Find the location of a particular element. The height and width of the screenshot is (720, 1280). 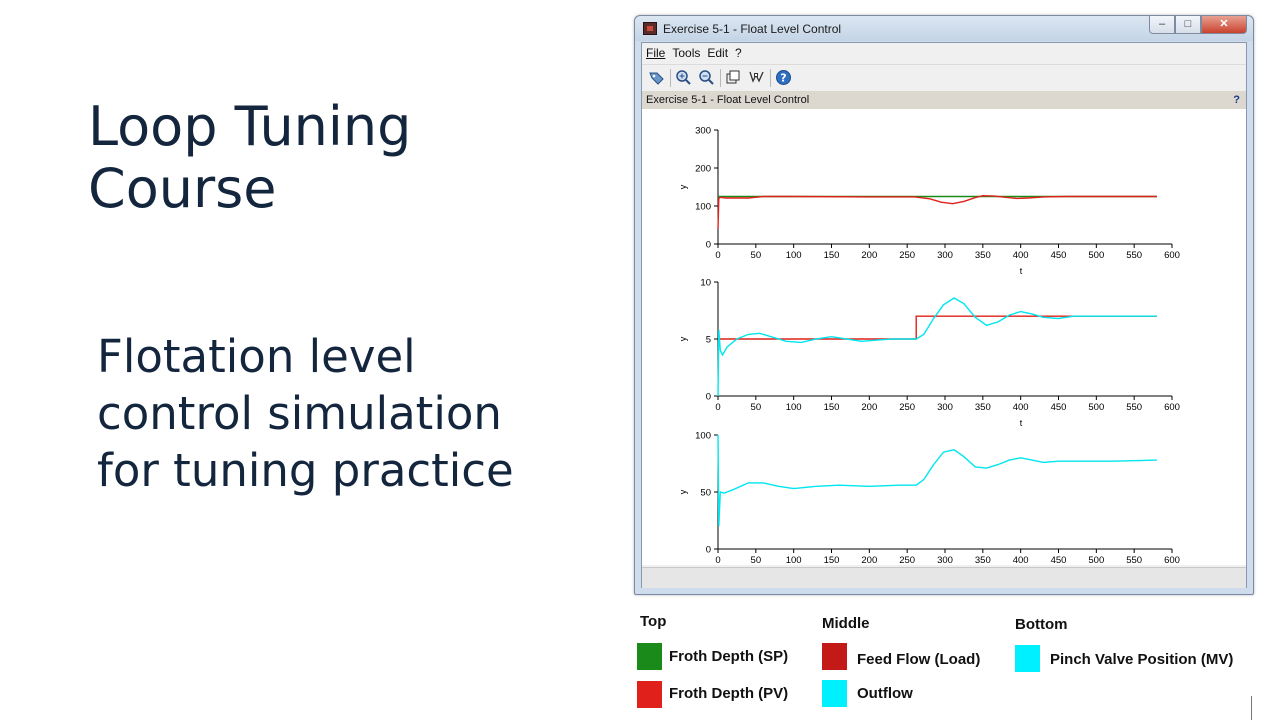

datatip-icon is located at coordinates (756, 77).